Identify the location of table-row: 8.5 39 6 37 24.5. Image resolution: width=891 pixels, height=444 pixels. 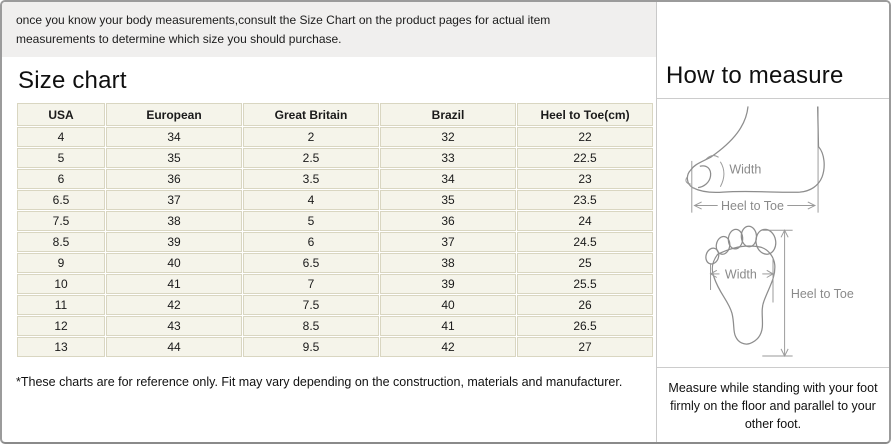
(335, 242).